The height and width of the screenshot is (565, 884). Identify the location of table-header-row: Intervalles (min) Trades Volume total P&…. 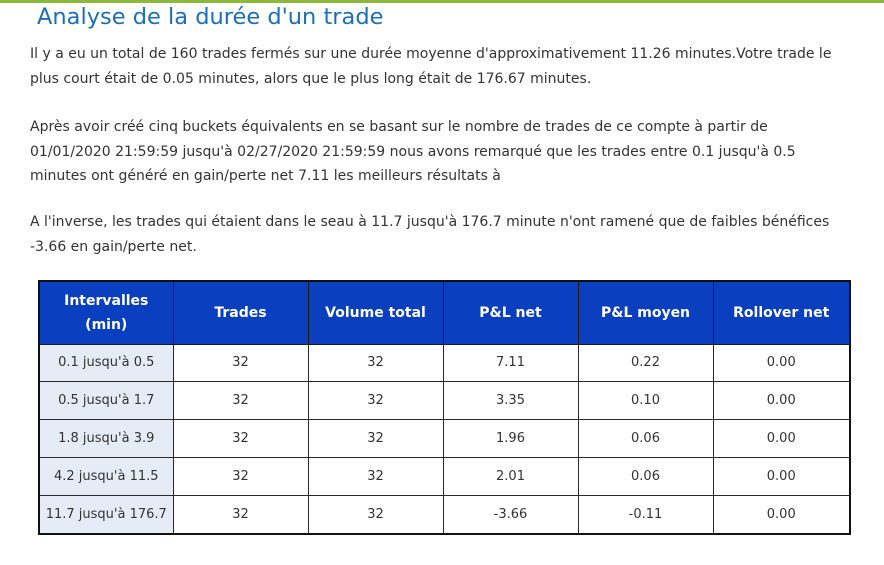
(444, 312).